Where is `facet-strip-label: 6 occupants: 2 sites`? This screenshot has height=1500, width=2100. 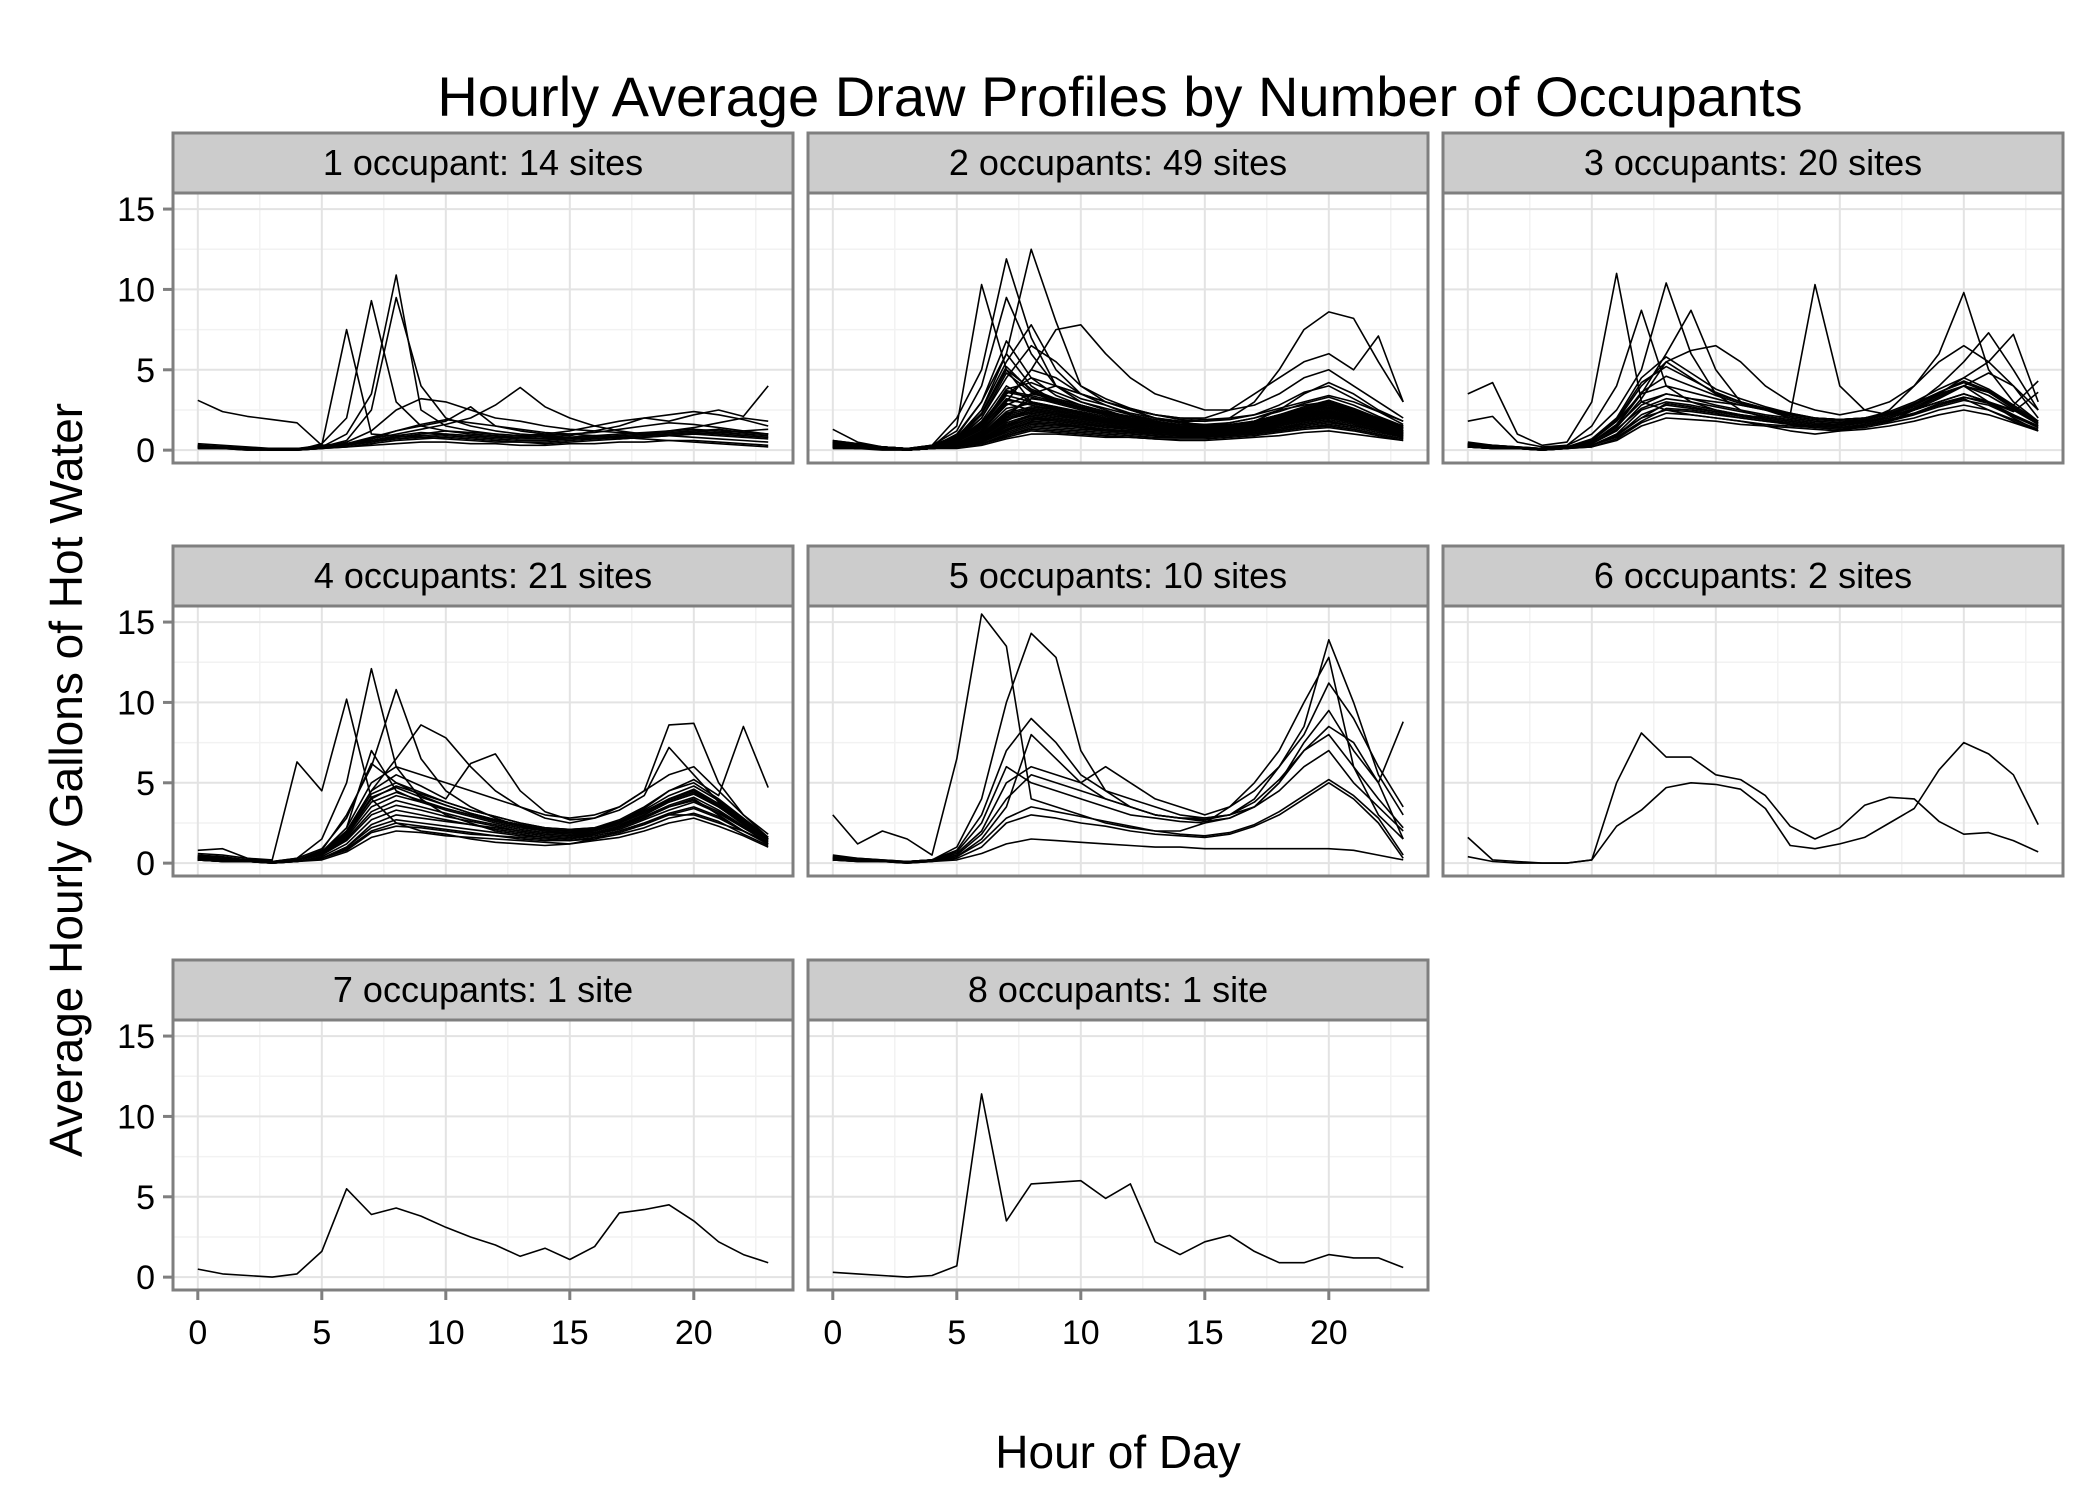 facet-strip-label: 6 occupants: 2 sites is located at coordinates (1753, 575).